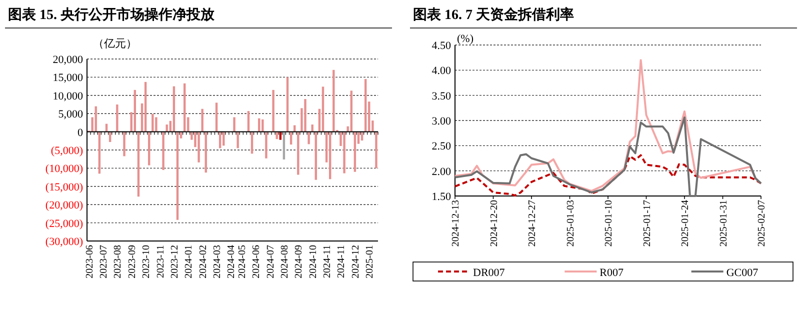  What do you see at coordinates (270, 261) in the screenshot?
I see `x-tick-label: 2024-07` at bounding box center [270, 261].